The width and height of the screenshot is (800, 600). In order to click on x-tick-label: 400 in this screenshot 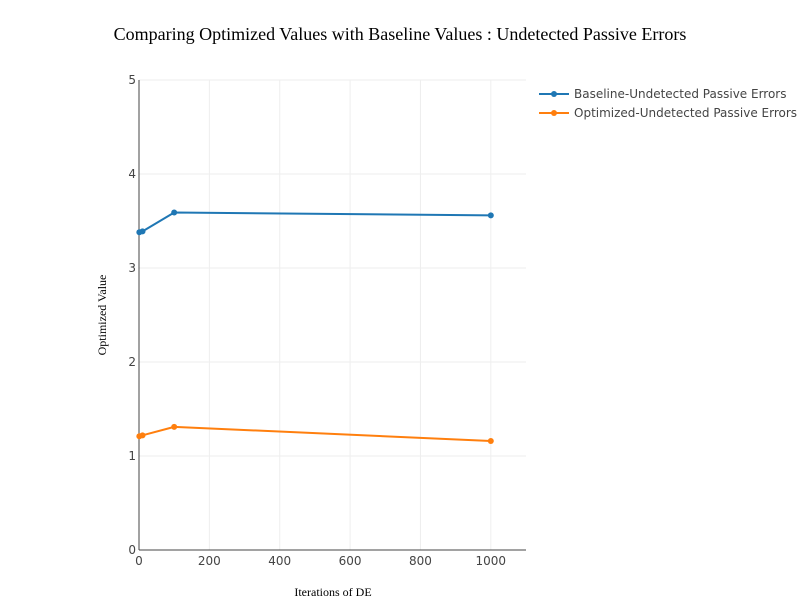, I will do `click(279, 561)`.